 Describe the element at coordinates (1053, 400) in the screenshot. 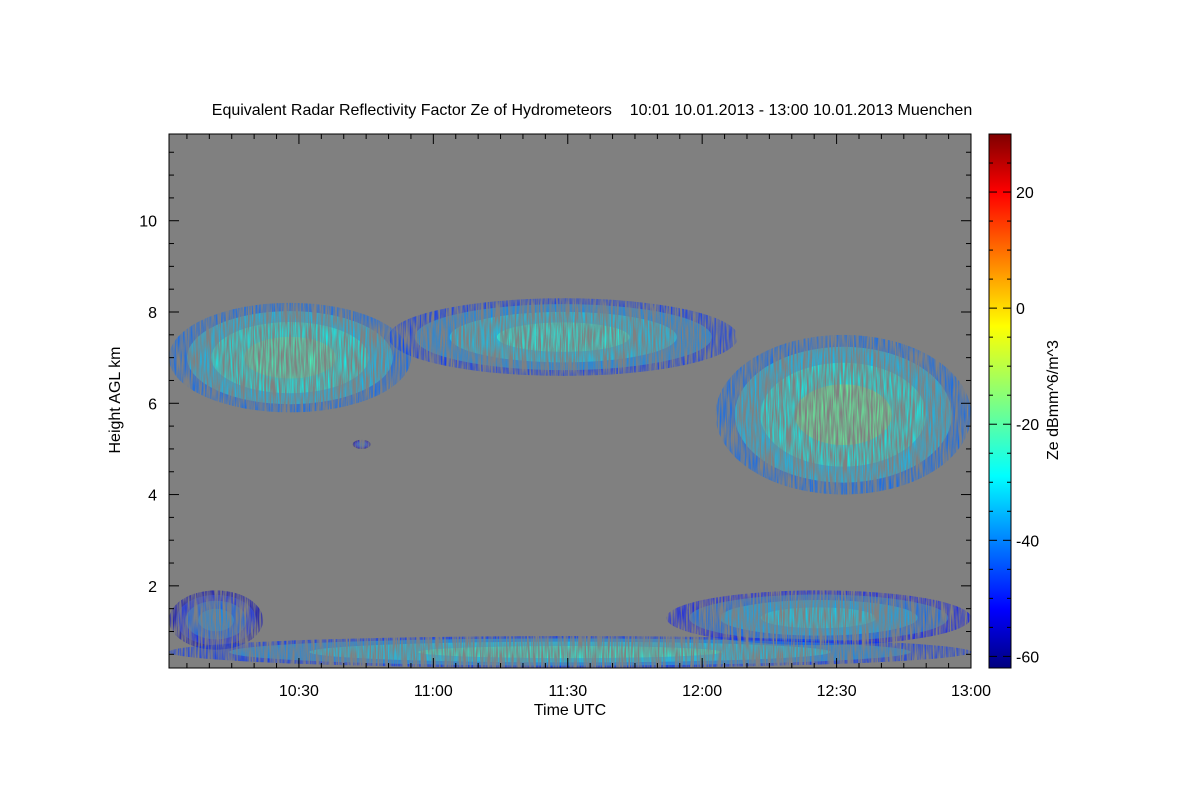

I see `colorbar-label: Ze dBmm^6/m^3` at that location.